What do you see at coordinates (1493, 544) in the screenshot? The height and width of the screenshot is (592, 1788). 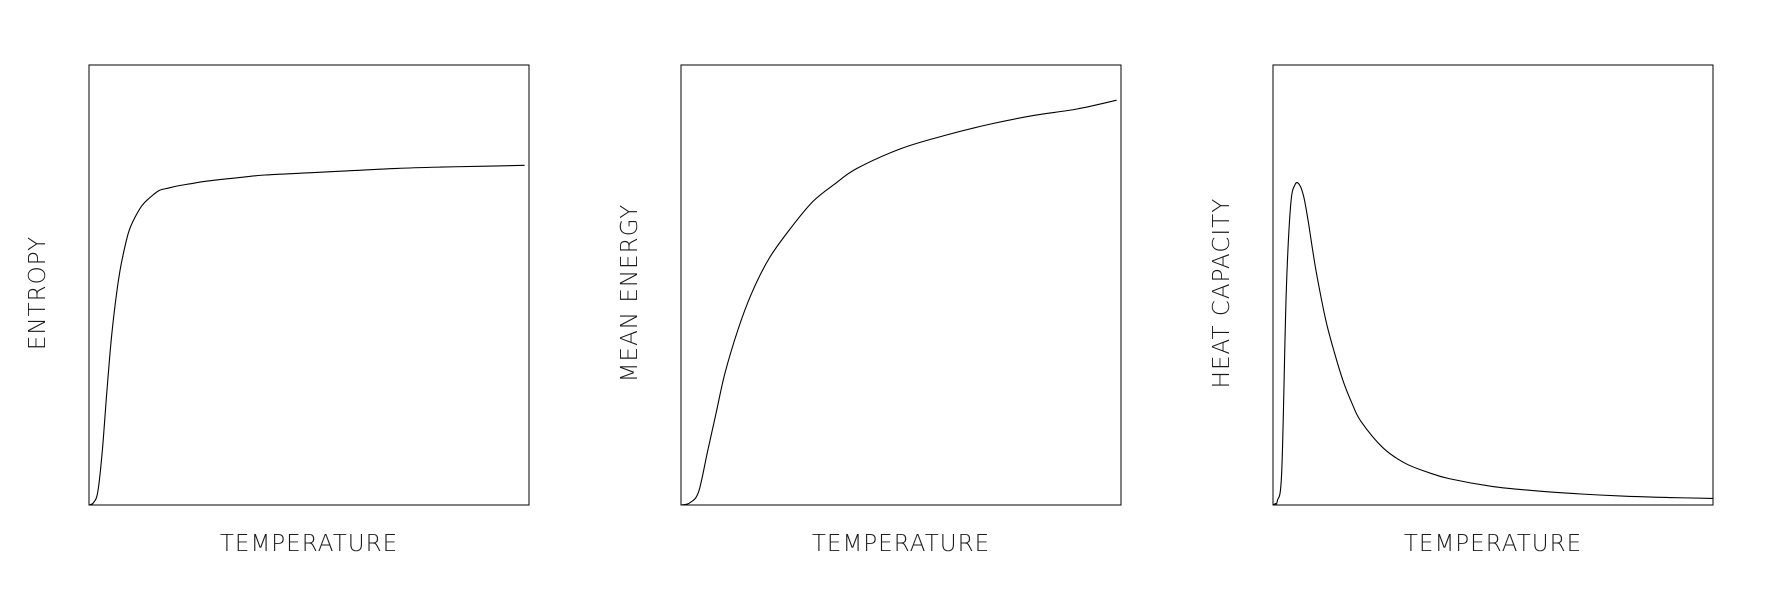 I see `x-axis-label-heat-capacity: TEMPERATURE` at bounding box center [1493, 544].